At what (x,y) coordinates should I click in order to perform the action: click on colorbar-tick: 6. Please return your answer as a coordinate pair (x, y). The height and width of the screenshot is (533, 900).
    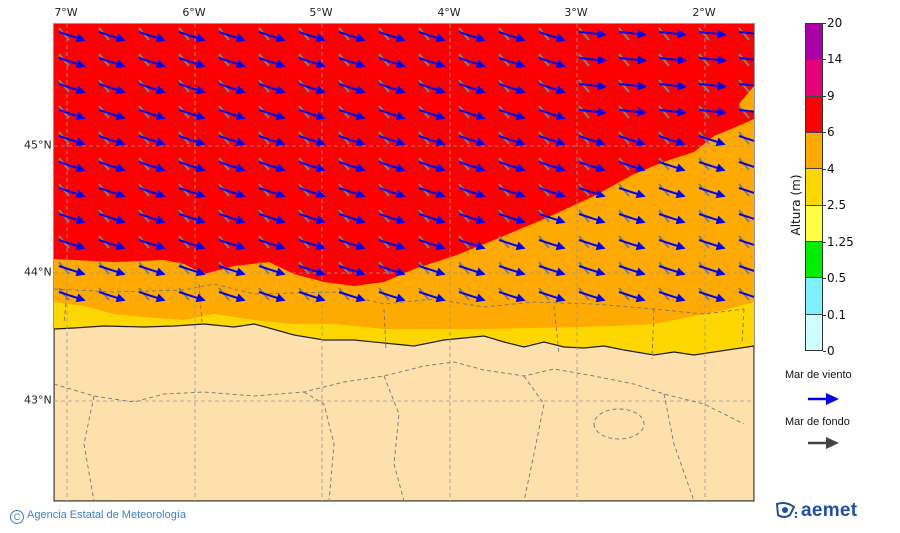
    Looking at the image, I should click on (829, 132).